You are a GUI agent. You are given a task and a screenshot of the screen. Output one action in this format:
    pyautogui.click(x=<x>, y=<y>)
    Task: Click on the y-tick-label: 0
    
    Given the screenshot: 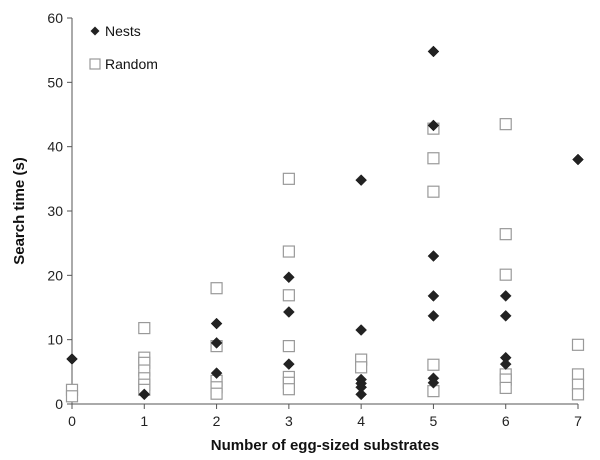 What is the action you would take?
    pyautogui.click(x=59, y=404)
    